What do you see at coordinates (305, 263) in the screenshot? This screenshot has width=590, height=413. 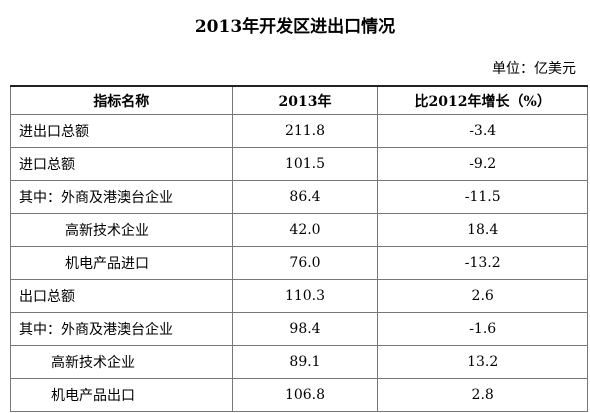 I see `cell-value: 76.0` at bounding box center [305, 263].